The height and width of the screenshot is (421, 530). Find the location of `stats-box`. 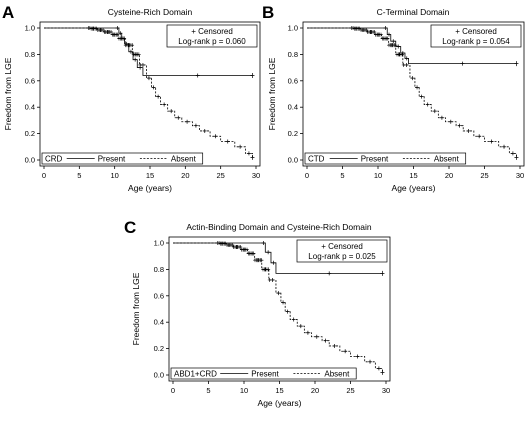

stats-box is located at coordinates (342, 251).